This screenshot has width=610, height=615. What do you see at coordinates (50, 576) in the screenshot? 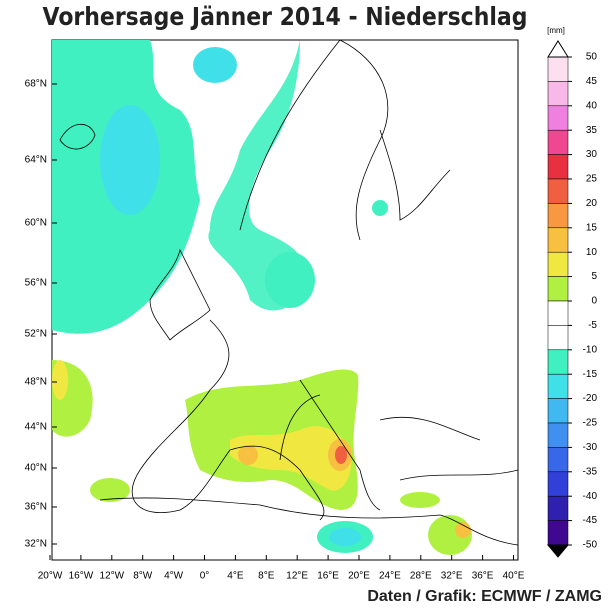
I see `lon-label: 20°W` at bounding box center [50, 576].